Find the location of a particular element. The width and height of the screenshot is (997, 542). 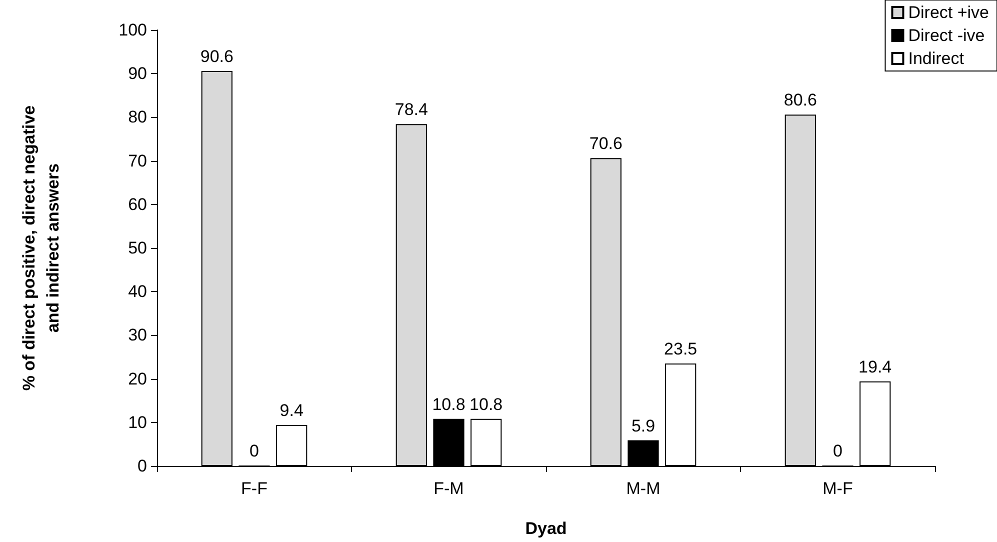

y-tick-label: 20 is located at coordinates (137, 378).